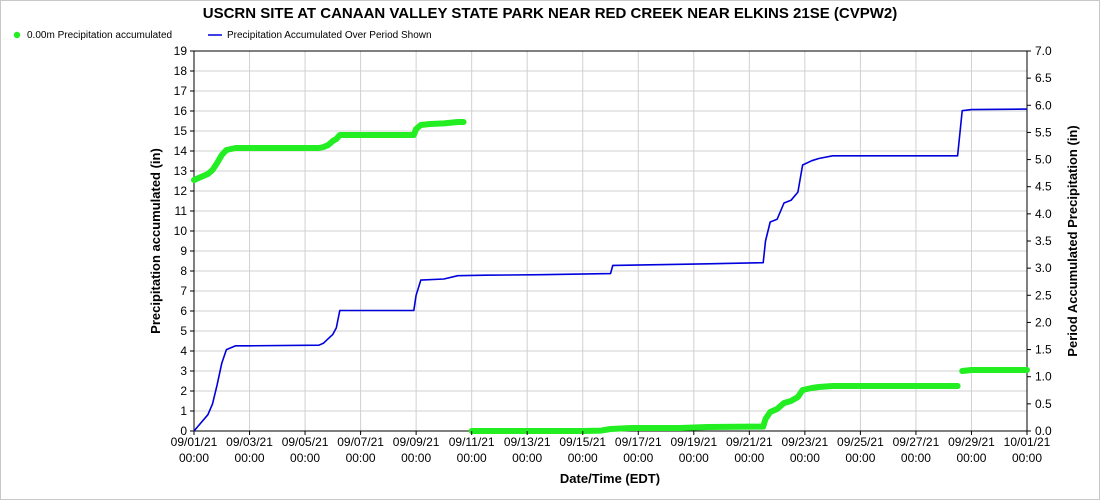 This screenshot has height=504, width=1100. I want to click on y-right-tick-label: 1.5, so click(1043, 350).